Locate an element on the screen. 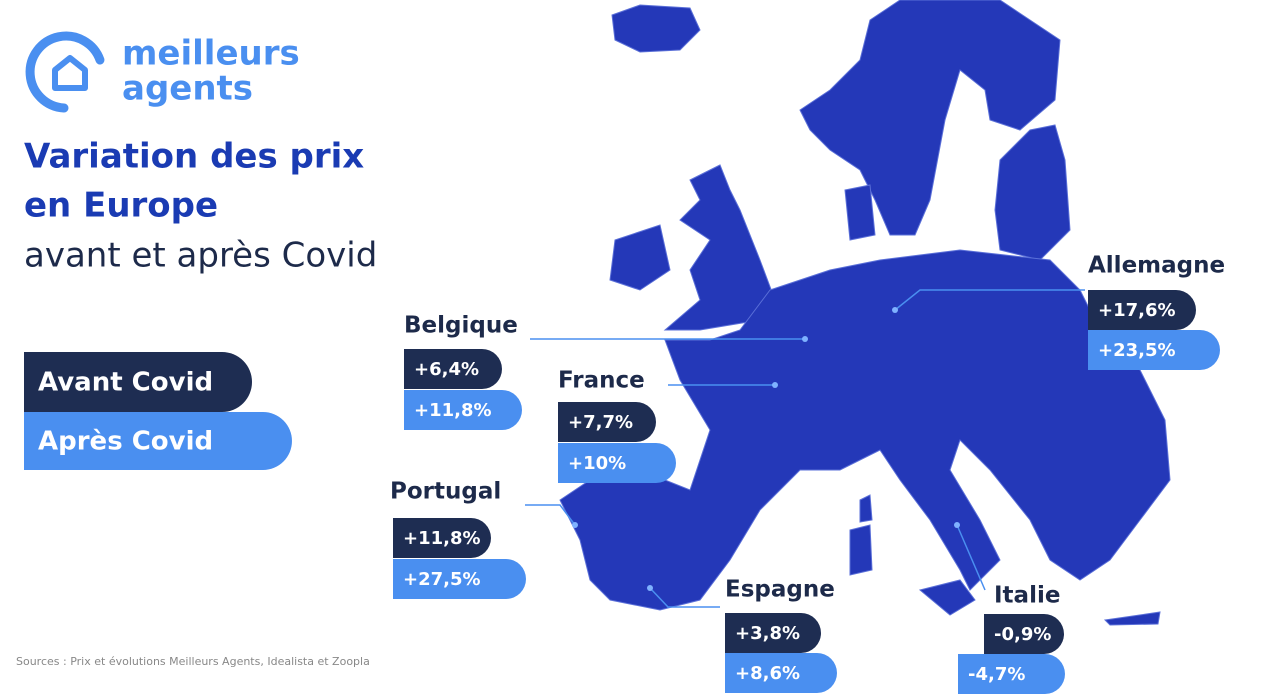 Image resolution: width=1264 pixels, height=694 pixels. before-value: -0,9% is located at coordinates (1022, 634).